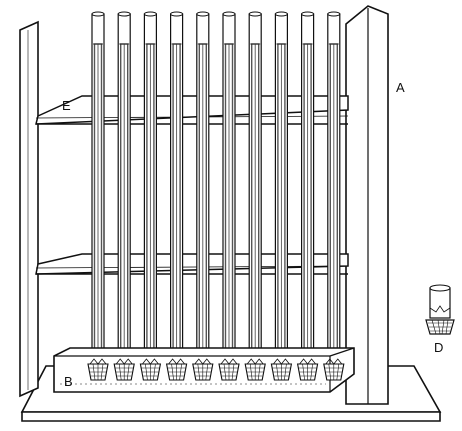 The width and height of the screenshot is (462, 431). What do you see at coordinates (68, 381) in the screenshot?
I see `label-trough: B` at bounding box center [68, 381].